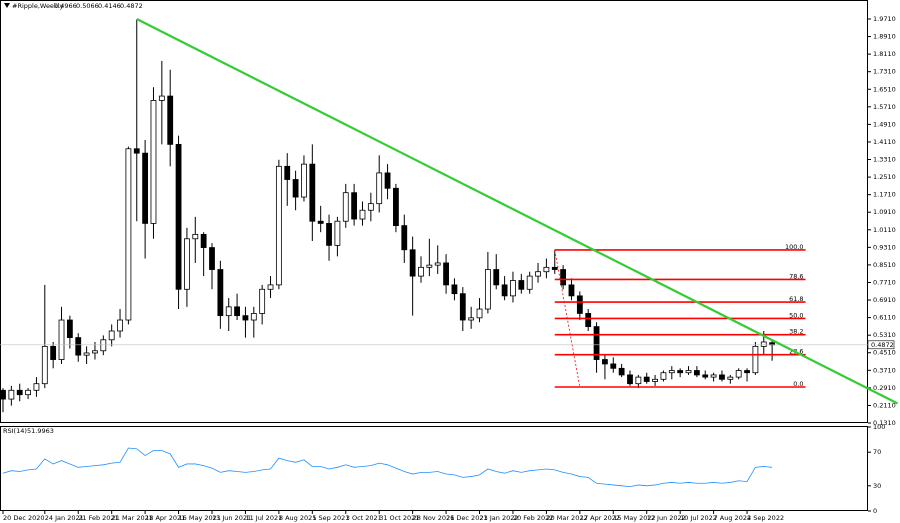 The height and width of the screenshot is (523, 900). Describe the element at coordinates (884, 107) in the screenshot. I see `y-tick-label: 1.5710` at that location.